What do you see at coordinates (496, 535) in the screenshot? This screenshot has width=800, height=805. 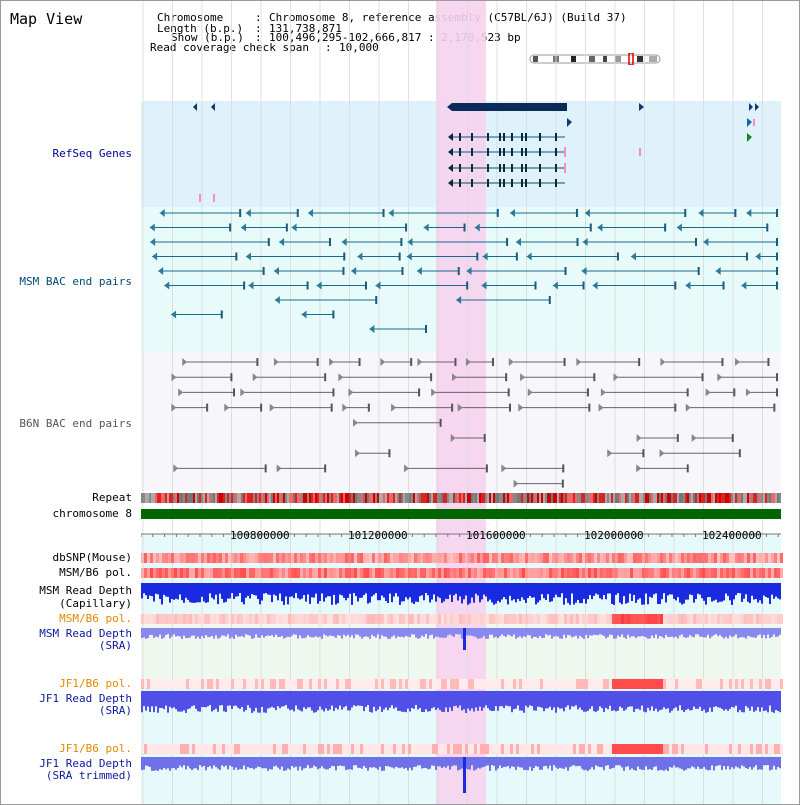 I see `axis-tick-label: 101600000` at bounding box center [496, 535].